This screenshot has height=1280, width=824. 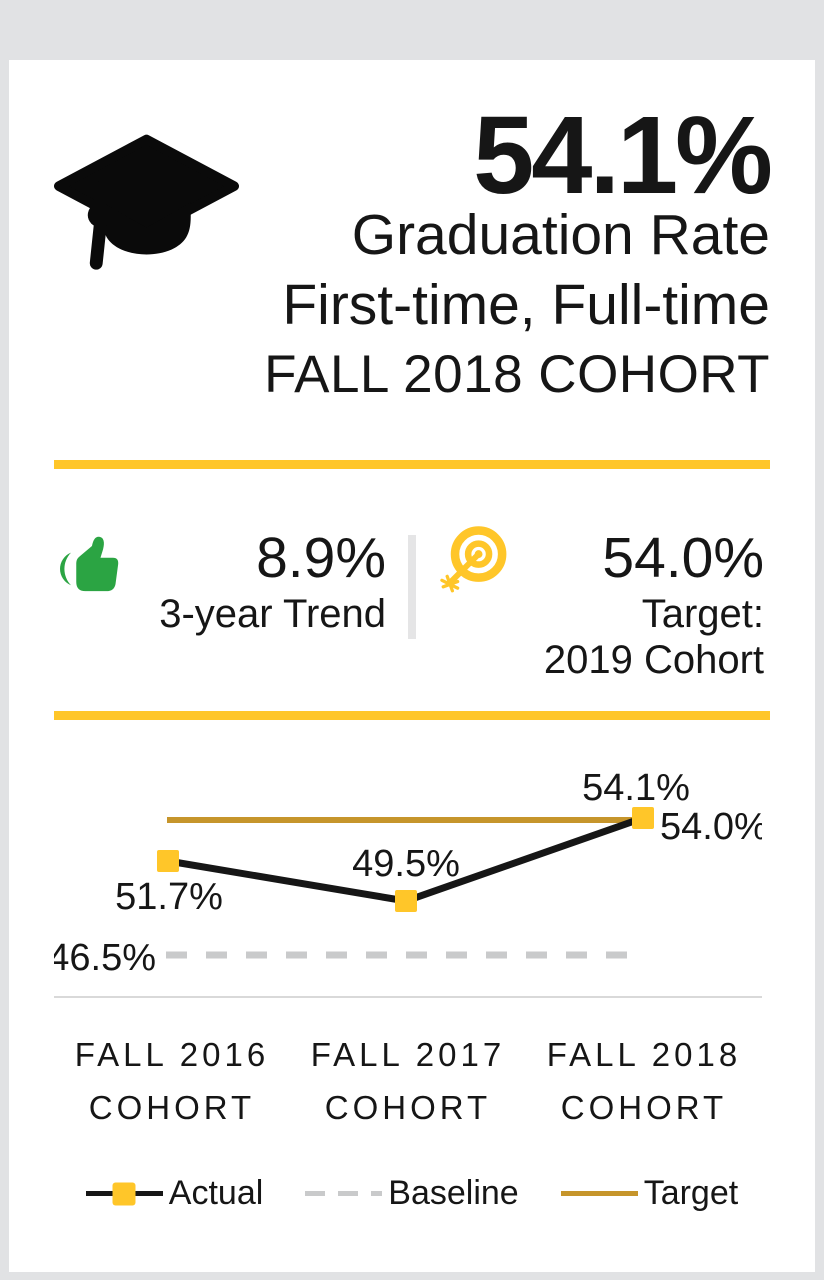 What do you see at coordinates (412, 715) in the screenshot?
I see `divider-bottom` at bounding box center [412, 715].